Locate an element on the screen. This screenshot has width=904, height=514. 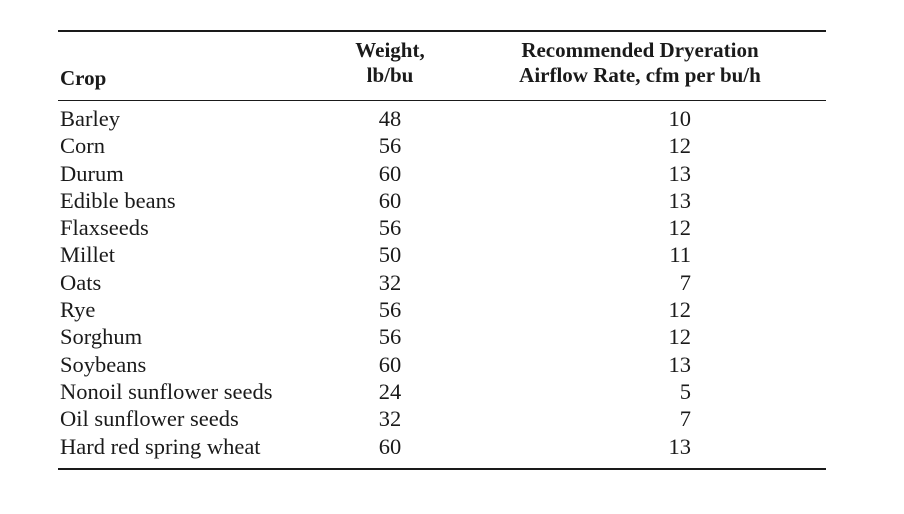
cell-crop: Soybeans is located at coordinates (103, 364).